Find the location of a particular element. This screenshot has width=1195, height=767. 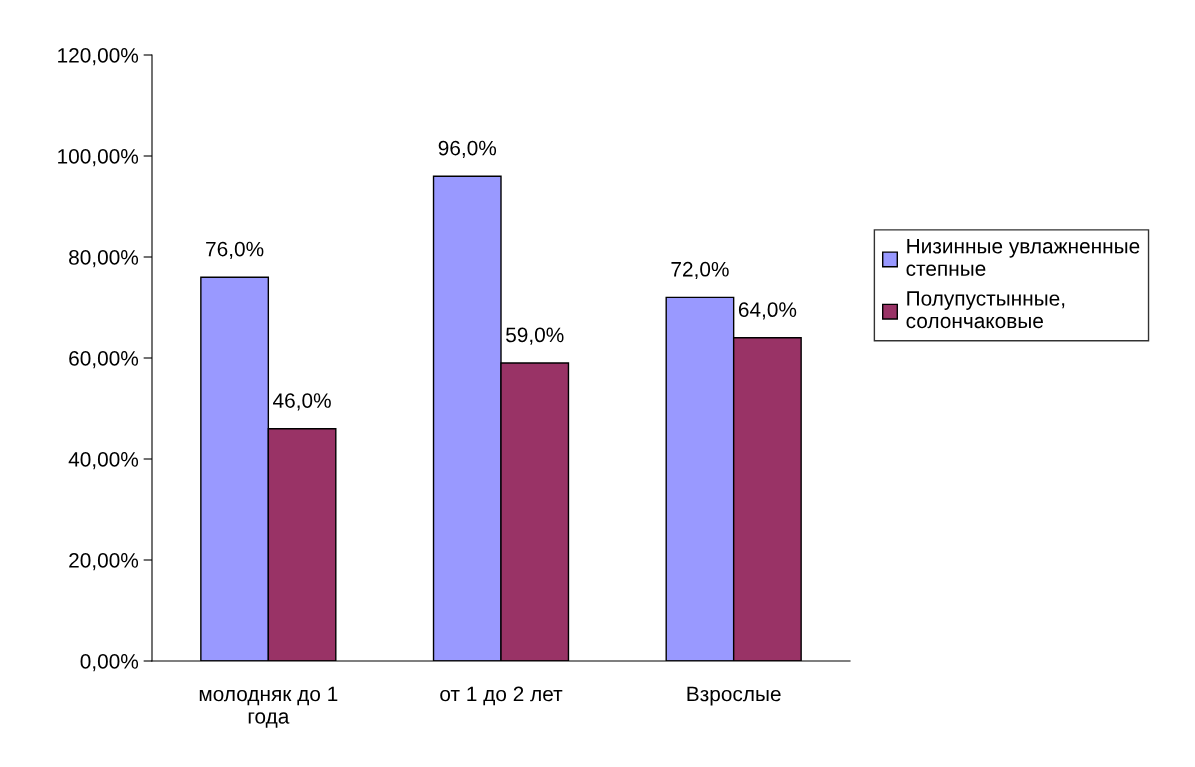

legend-label: Полупустынные, солончаковые is located at coordinates (985, 310).